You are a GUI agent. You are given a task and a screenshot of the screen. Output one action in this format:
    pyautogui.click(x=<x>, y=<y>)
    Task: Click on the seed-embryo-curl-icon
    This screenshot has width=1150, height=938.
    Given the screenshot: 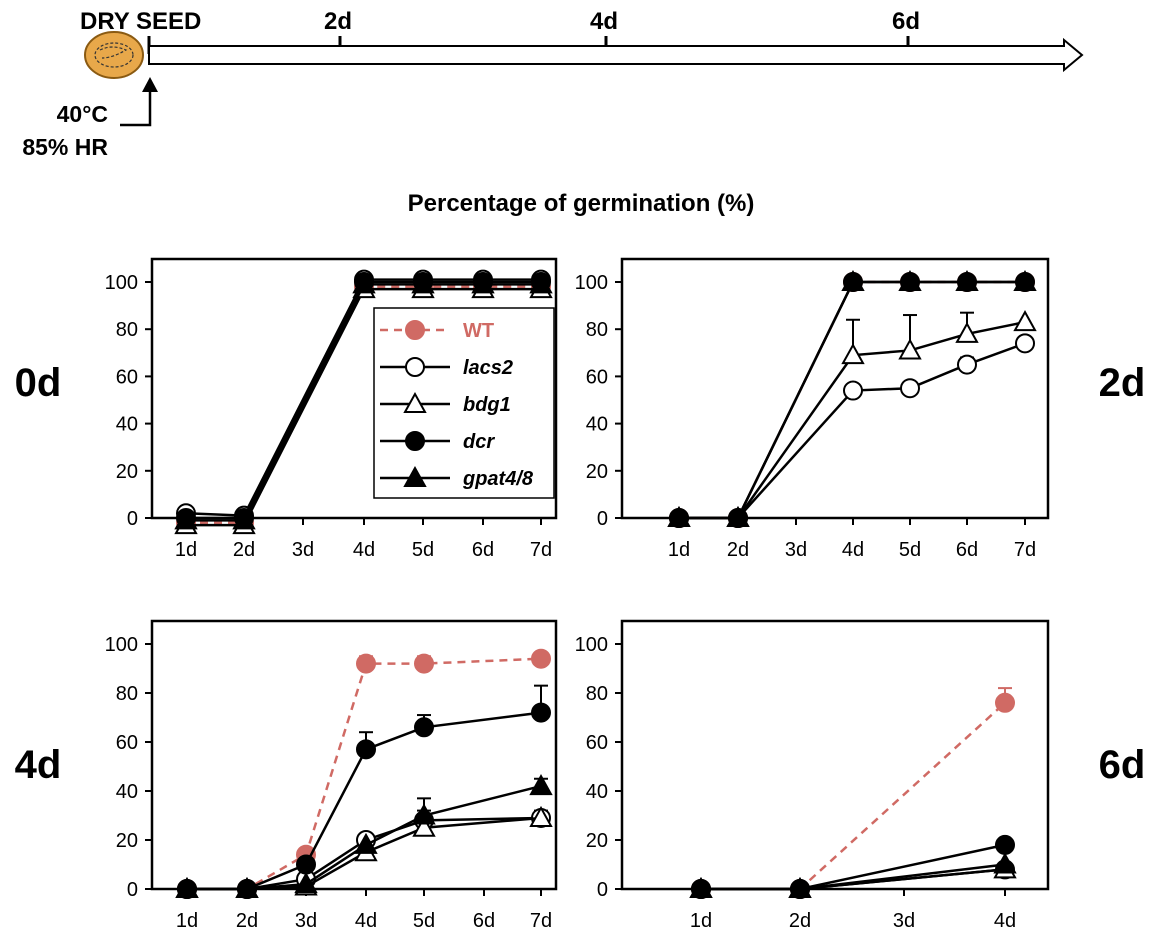 What is the action you would take?
    pyautogui.click(x=113, y=52)
    